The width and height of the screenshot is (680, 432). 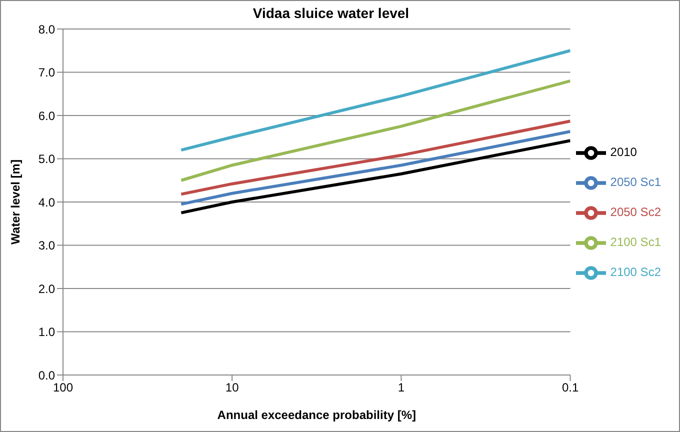 What do you see at coordinates (47, 73) in the screenshot?
I see `y-tick-label: 7.0` at bounding box center [47, 73].